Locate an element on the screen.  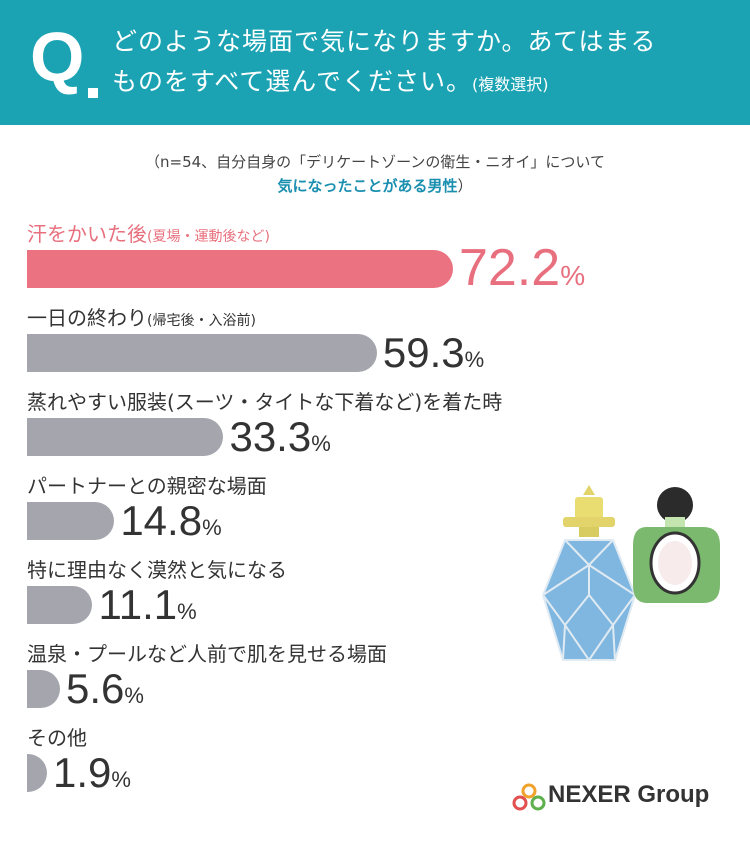
category-label: 一日の終わり(帰宅後・入浴前) is located at coordinates (141, 316).